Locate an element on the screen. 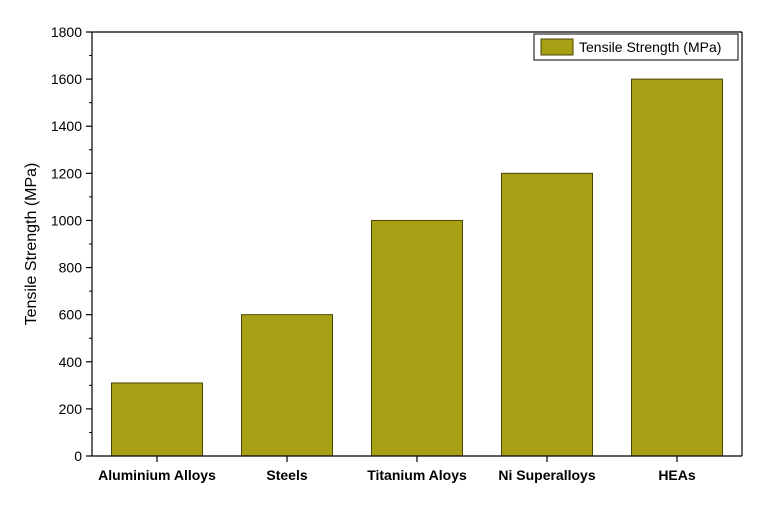 This screenshot has height=512, width=768. x-tick-label: Aluminium Alloys is located at coordinates (157, 475).